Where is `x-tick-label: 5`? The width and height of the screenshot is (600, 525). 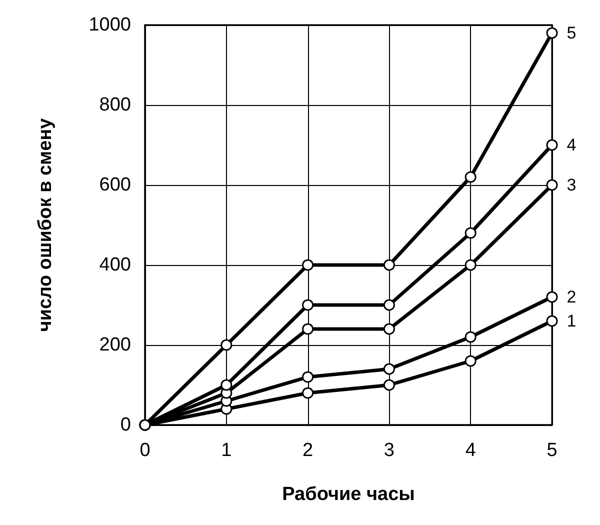 x-tick-label: 5 is located at coordinates (552, 450).